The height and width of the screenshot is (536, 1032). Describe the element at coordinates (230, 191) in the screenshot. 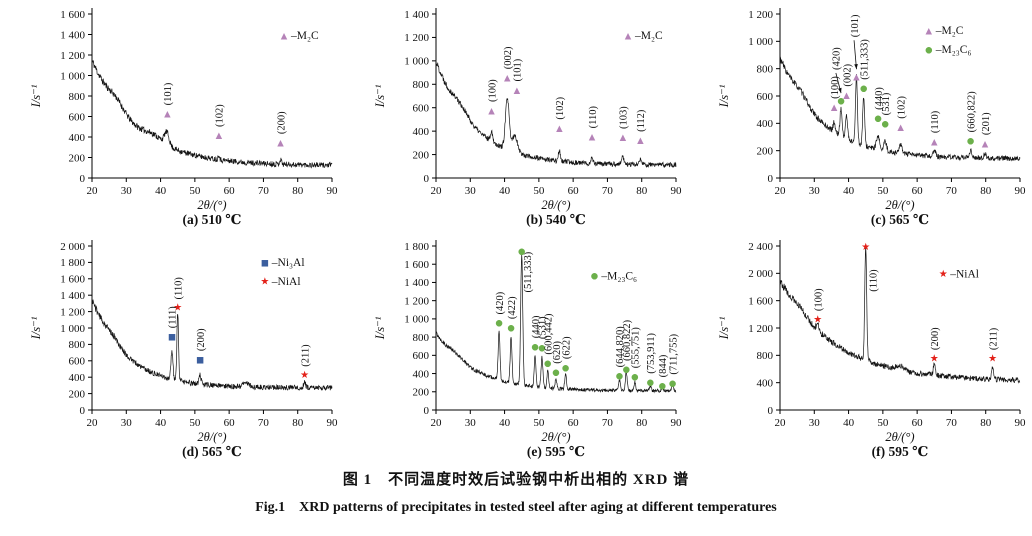

I see `svg-text: 60` at that location.